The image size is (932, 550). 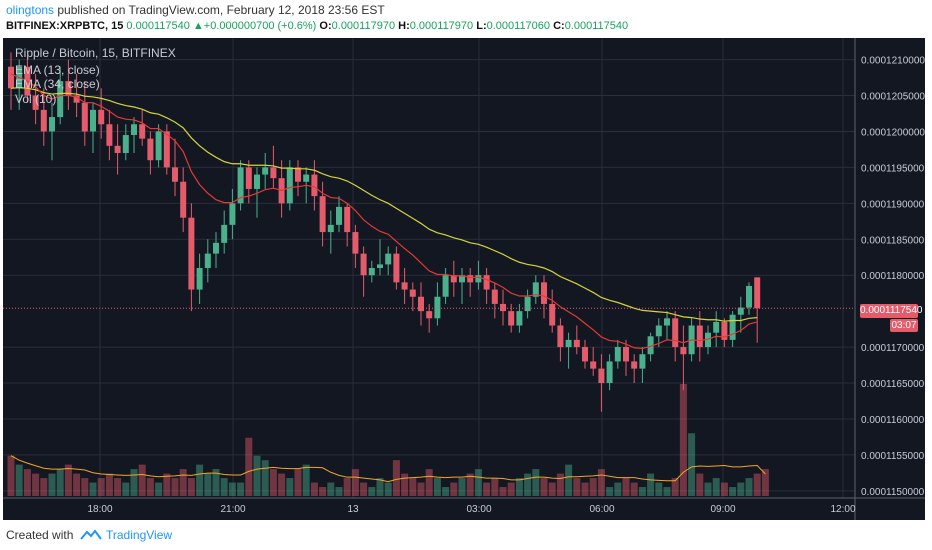 I want to click on time-tick-label: 03:00, so click(x=478, y=509).